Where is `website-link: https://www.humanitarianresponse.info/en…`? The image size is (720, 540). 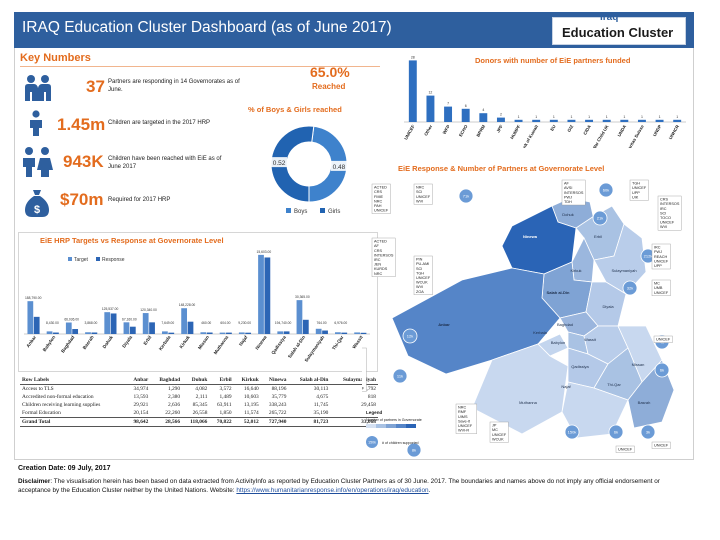
website-link: https://www.humanitarianresponse.info/en… is located at coordinates (332, 490).